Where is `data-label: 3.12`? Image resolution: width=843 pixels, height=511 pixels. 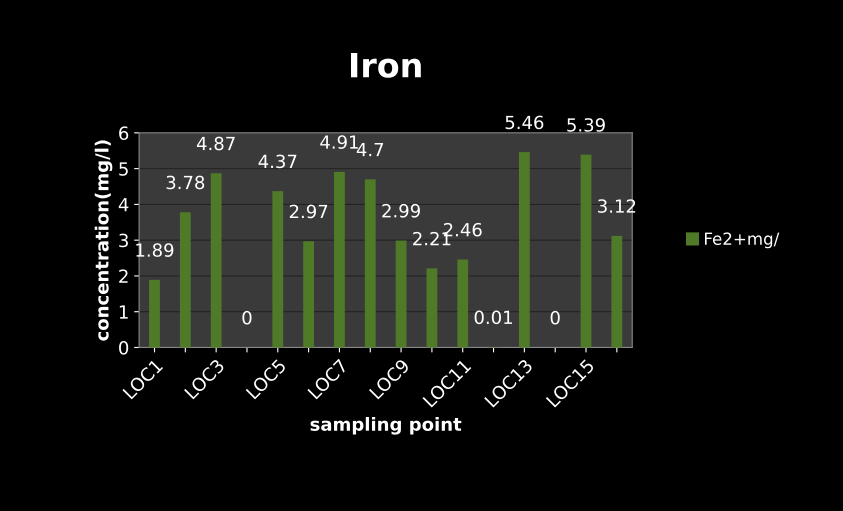
data-label: 3.12 is located at coordinates (617, 206).